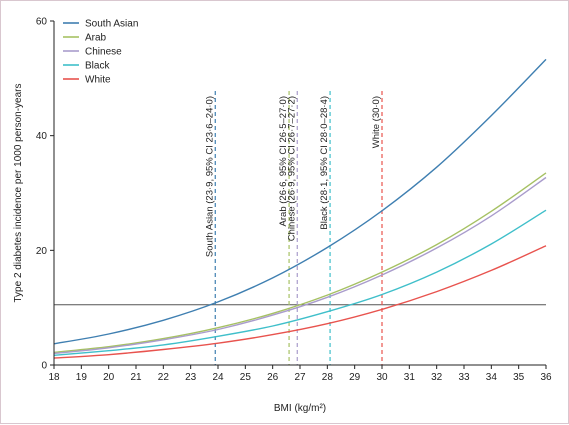  What do you see at coordinates (464, 377) in the screenshot?
I see `x-tick-label: 33` at bounding box center [464, 377].